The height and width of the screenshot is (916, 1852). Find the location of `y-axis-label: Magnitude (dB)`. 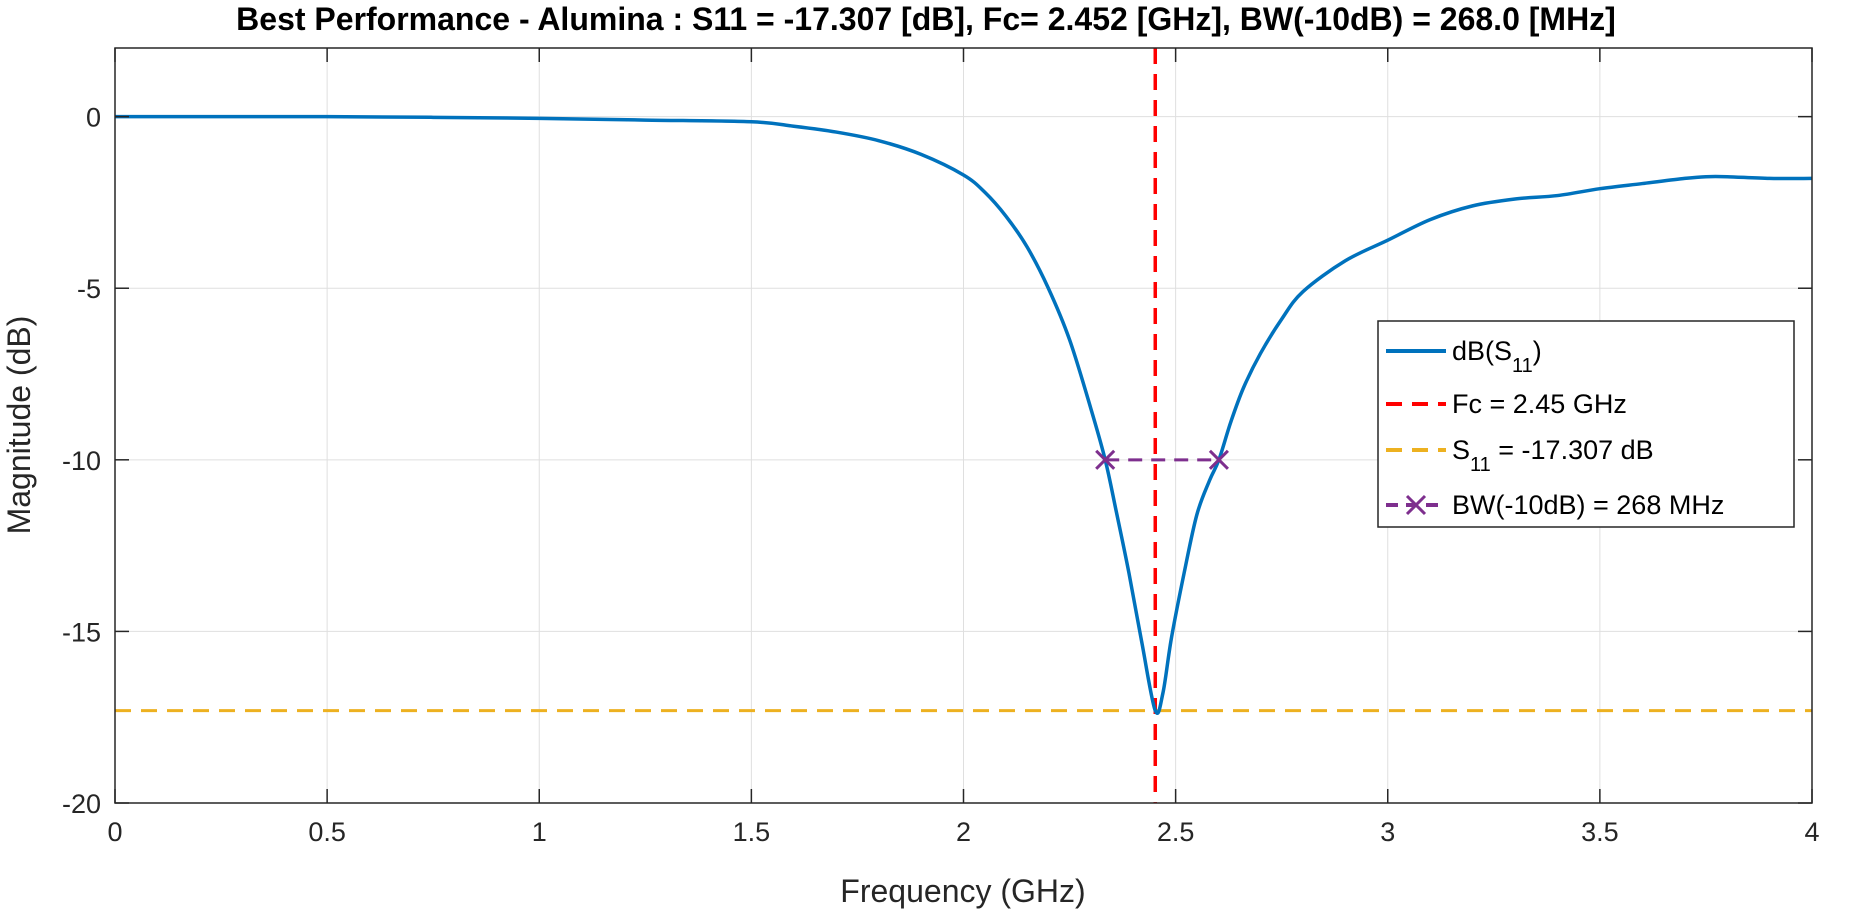

y-axis-label: Magnitude (dB) is located at coordinates (19, 425).